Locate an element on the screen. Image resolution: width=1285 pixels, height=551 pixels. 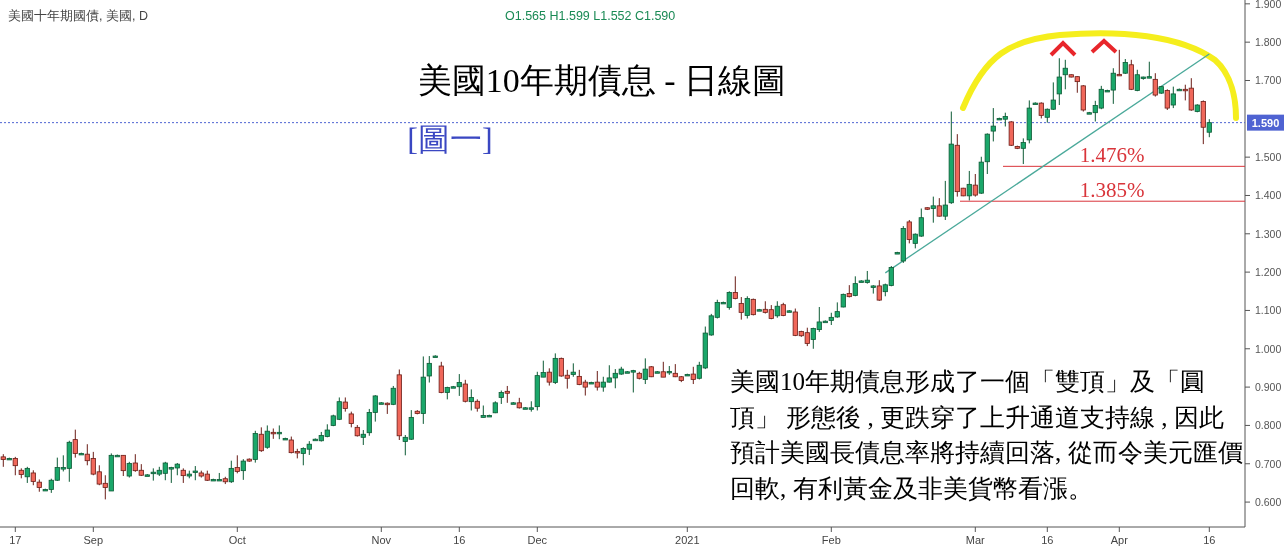
y-tick-label: 1.900 is located at coordinates (1268, 5).